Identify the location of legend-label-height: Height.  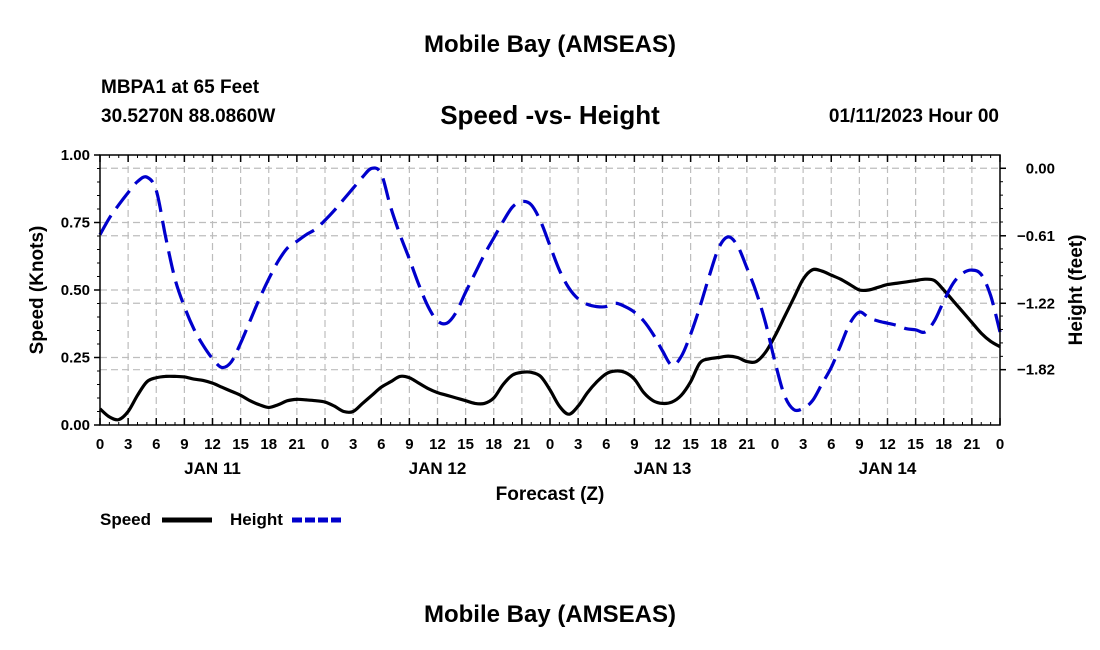
(256, 519).